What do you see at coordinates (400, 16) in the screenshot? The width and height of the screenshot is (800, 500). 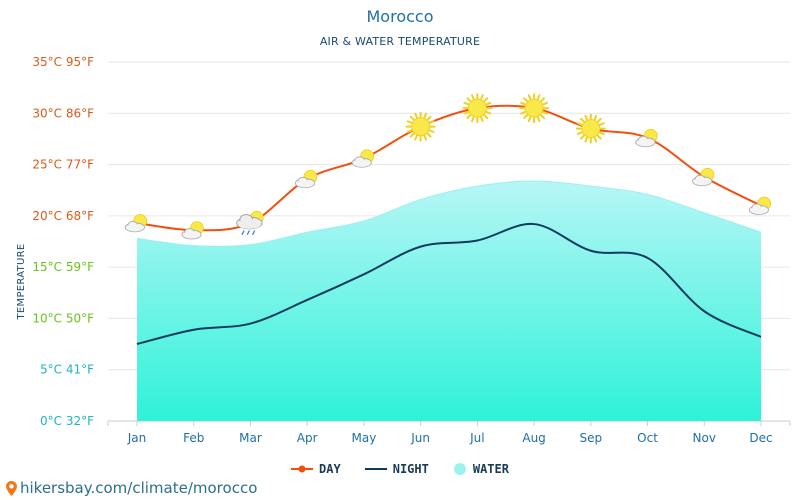 I see `chart-title: Morocco` at bounding box center [400, 16].